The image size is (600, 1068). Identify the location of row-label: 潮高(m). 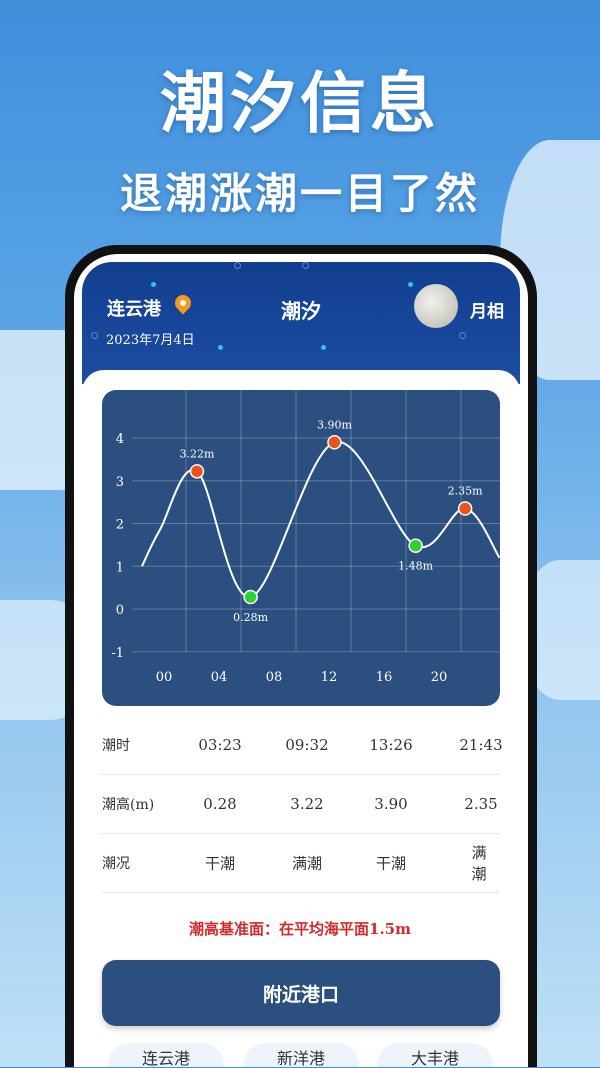
(128, 805).